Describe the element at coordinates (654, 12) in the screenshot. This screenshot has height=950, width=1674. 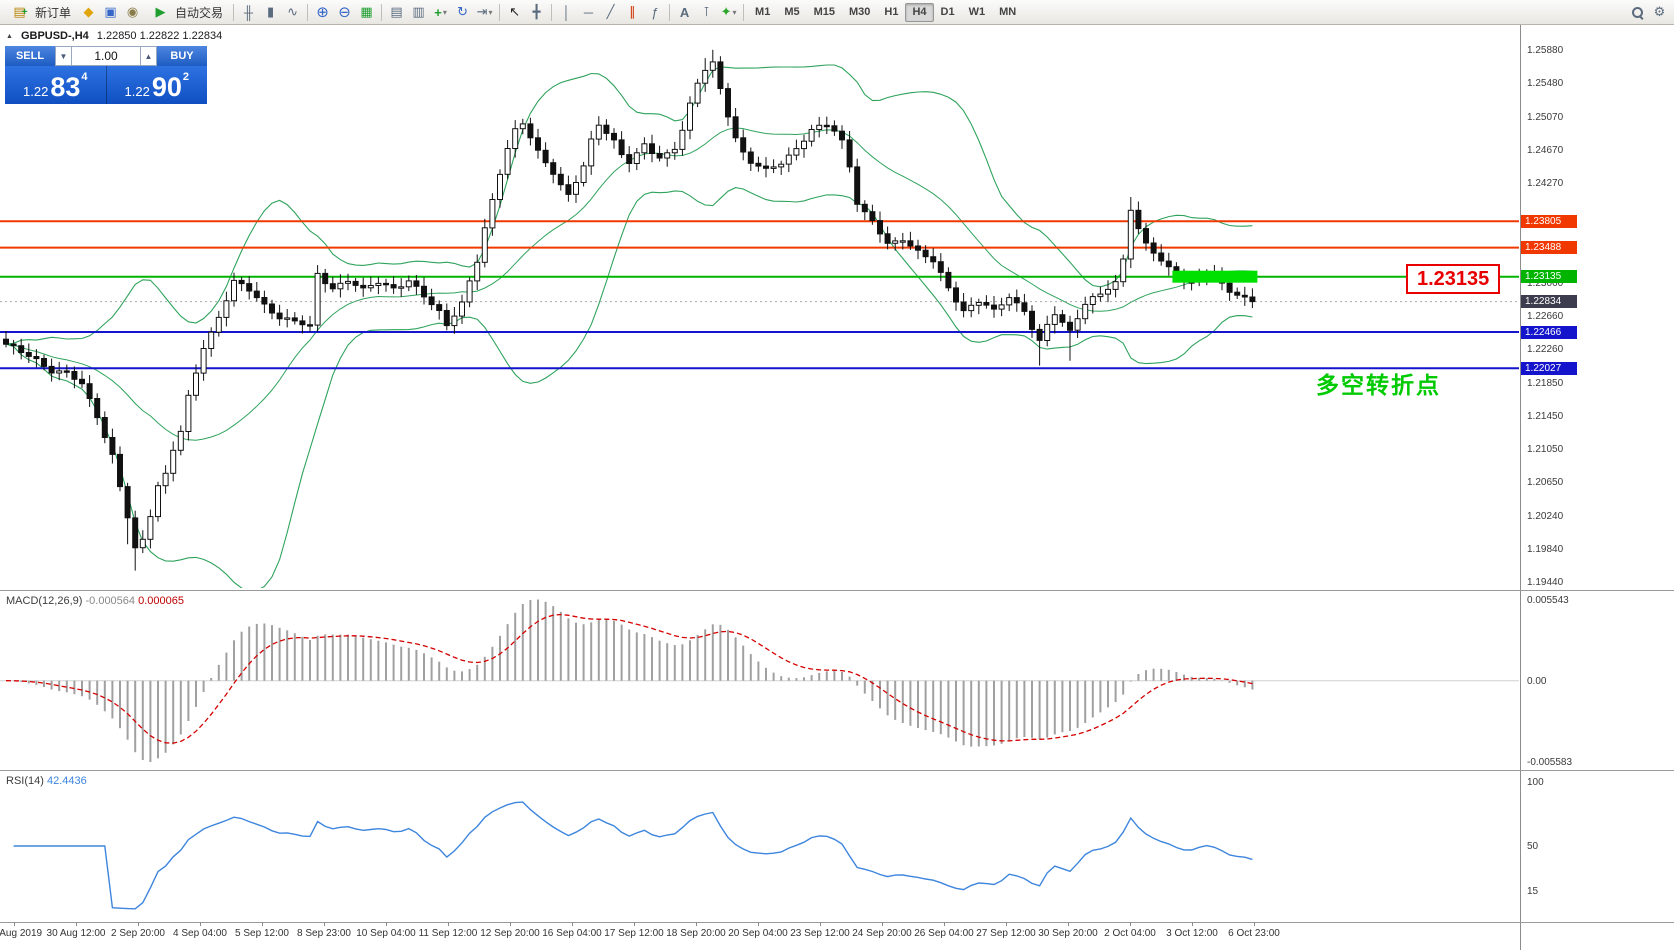
I see `fibonacci-tool-icon: ƒ` at that location.